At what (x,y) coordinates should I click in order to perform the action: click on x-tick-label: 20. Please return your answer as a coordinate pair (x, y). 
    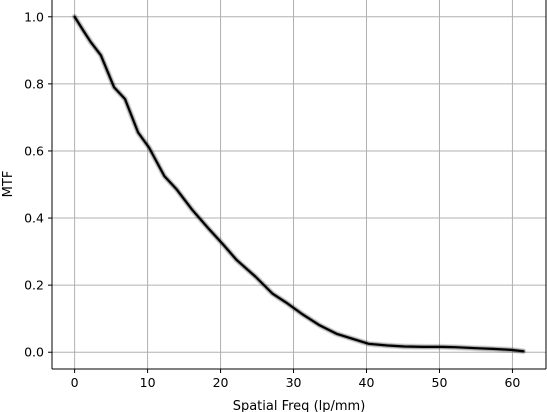
    Looking at the image, I should click on (221, 382).